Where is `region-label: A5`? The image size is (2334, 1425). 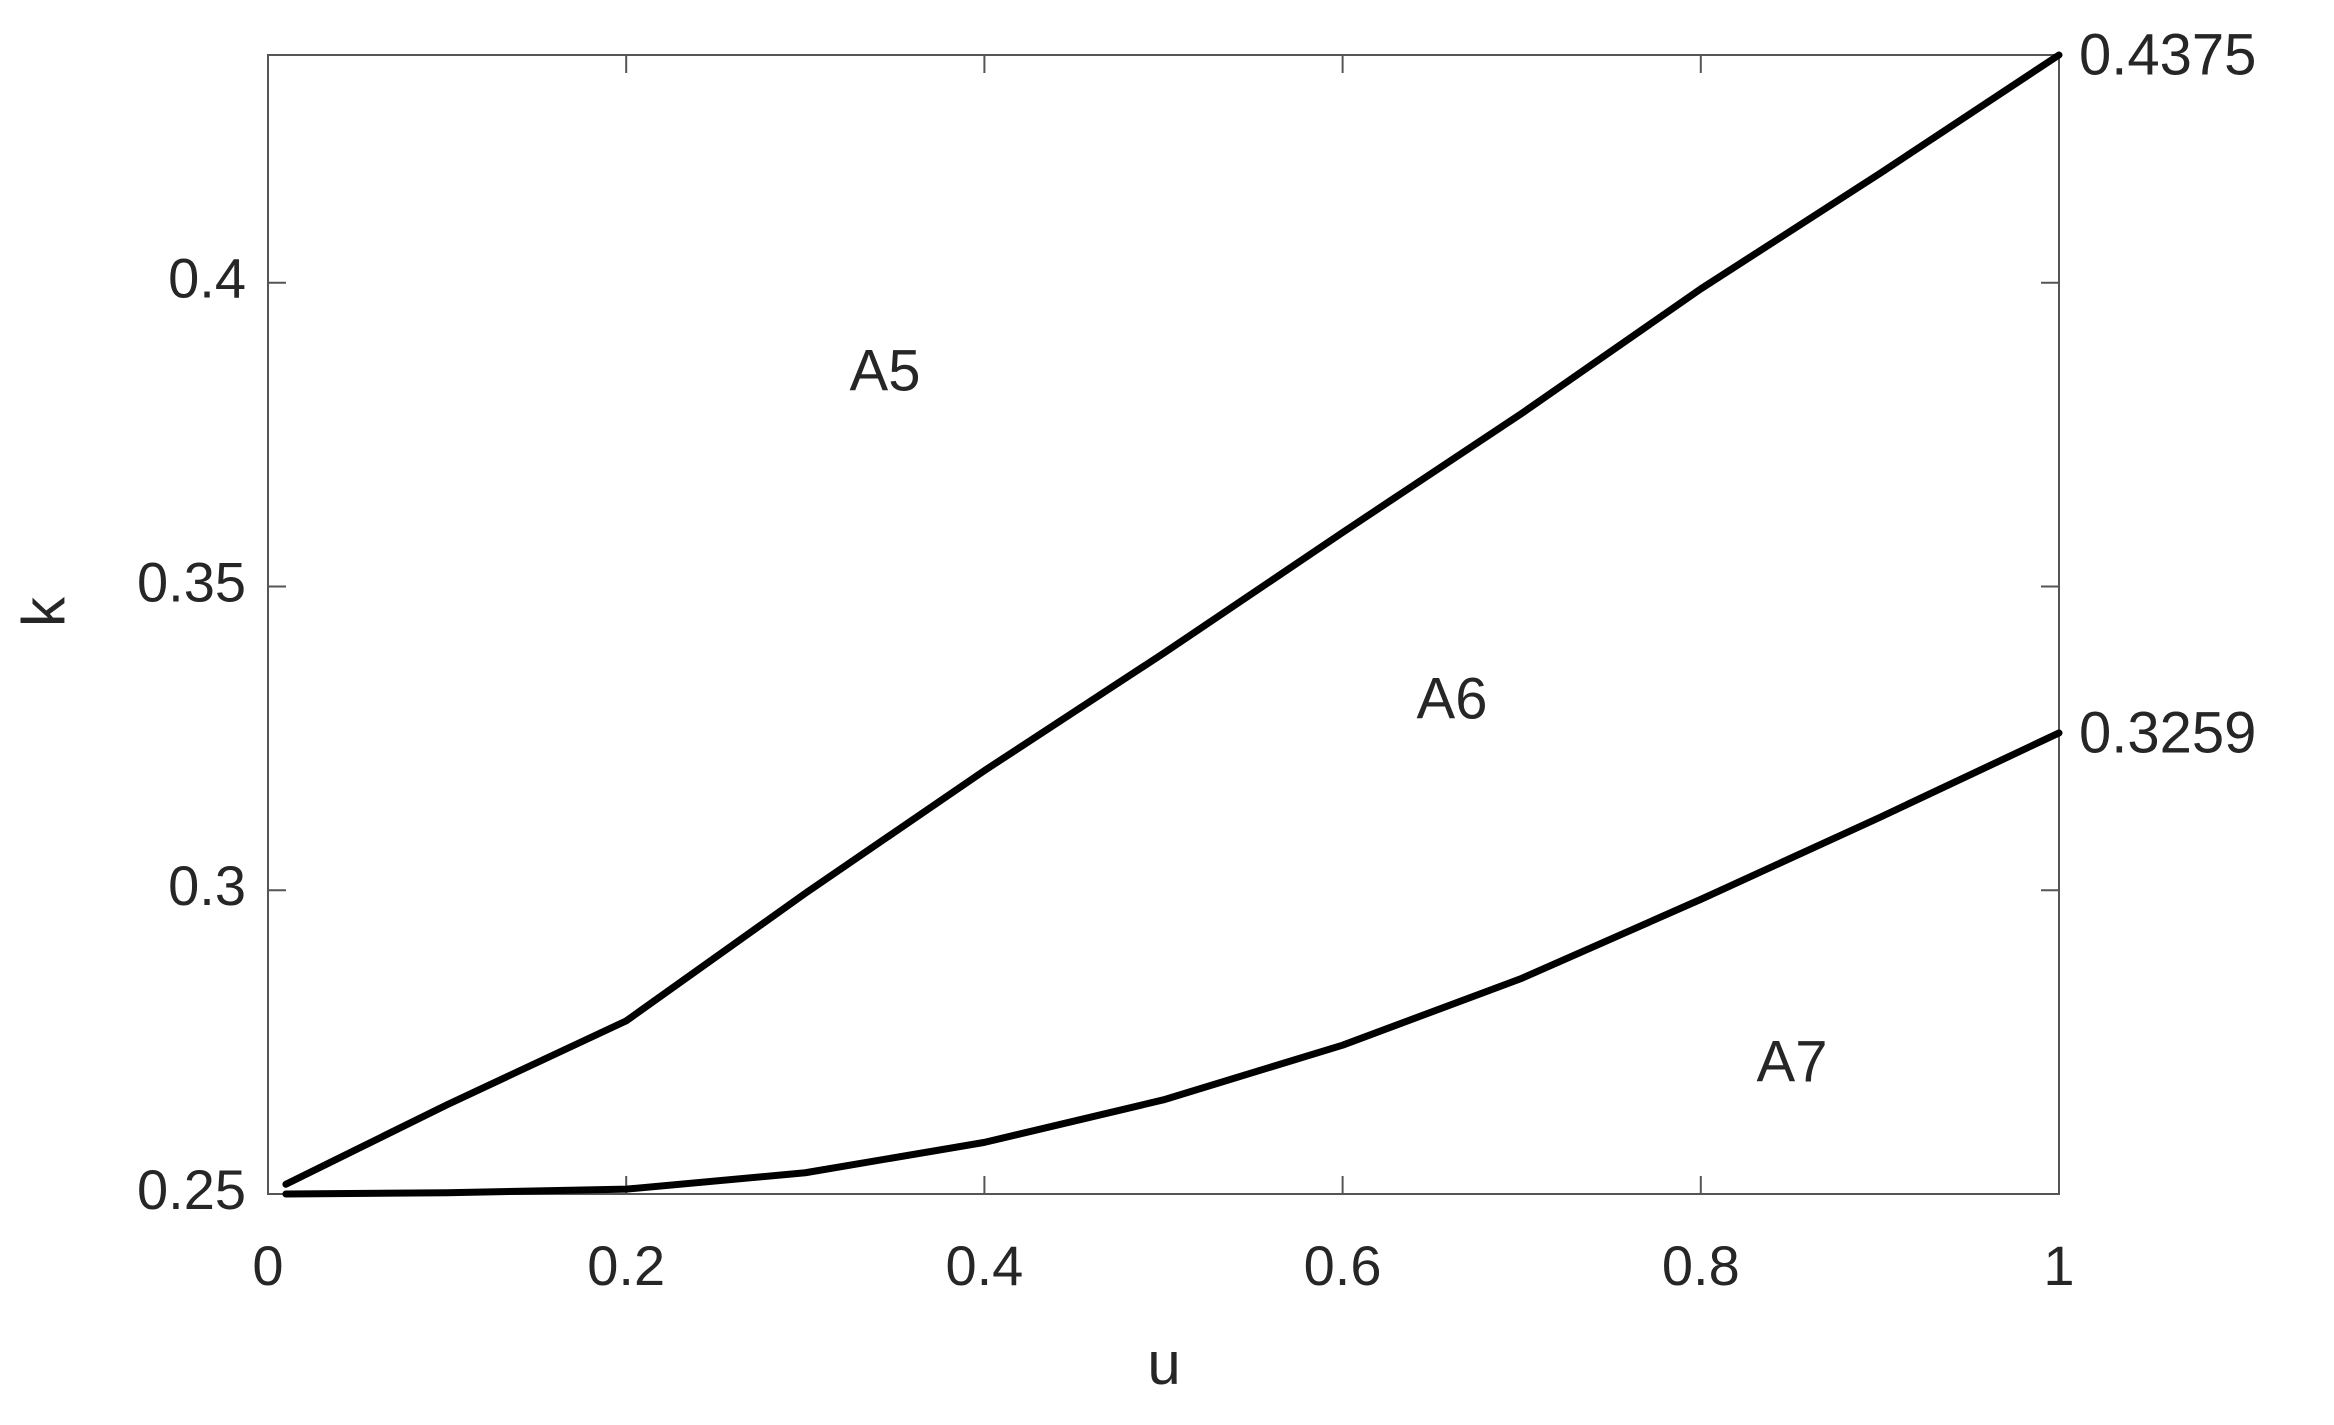 region-label: A5 is located at coordinates (885, 370).